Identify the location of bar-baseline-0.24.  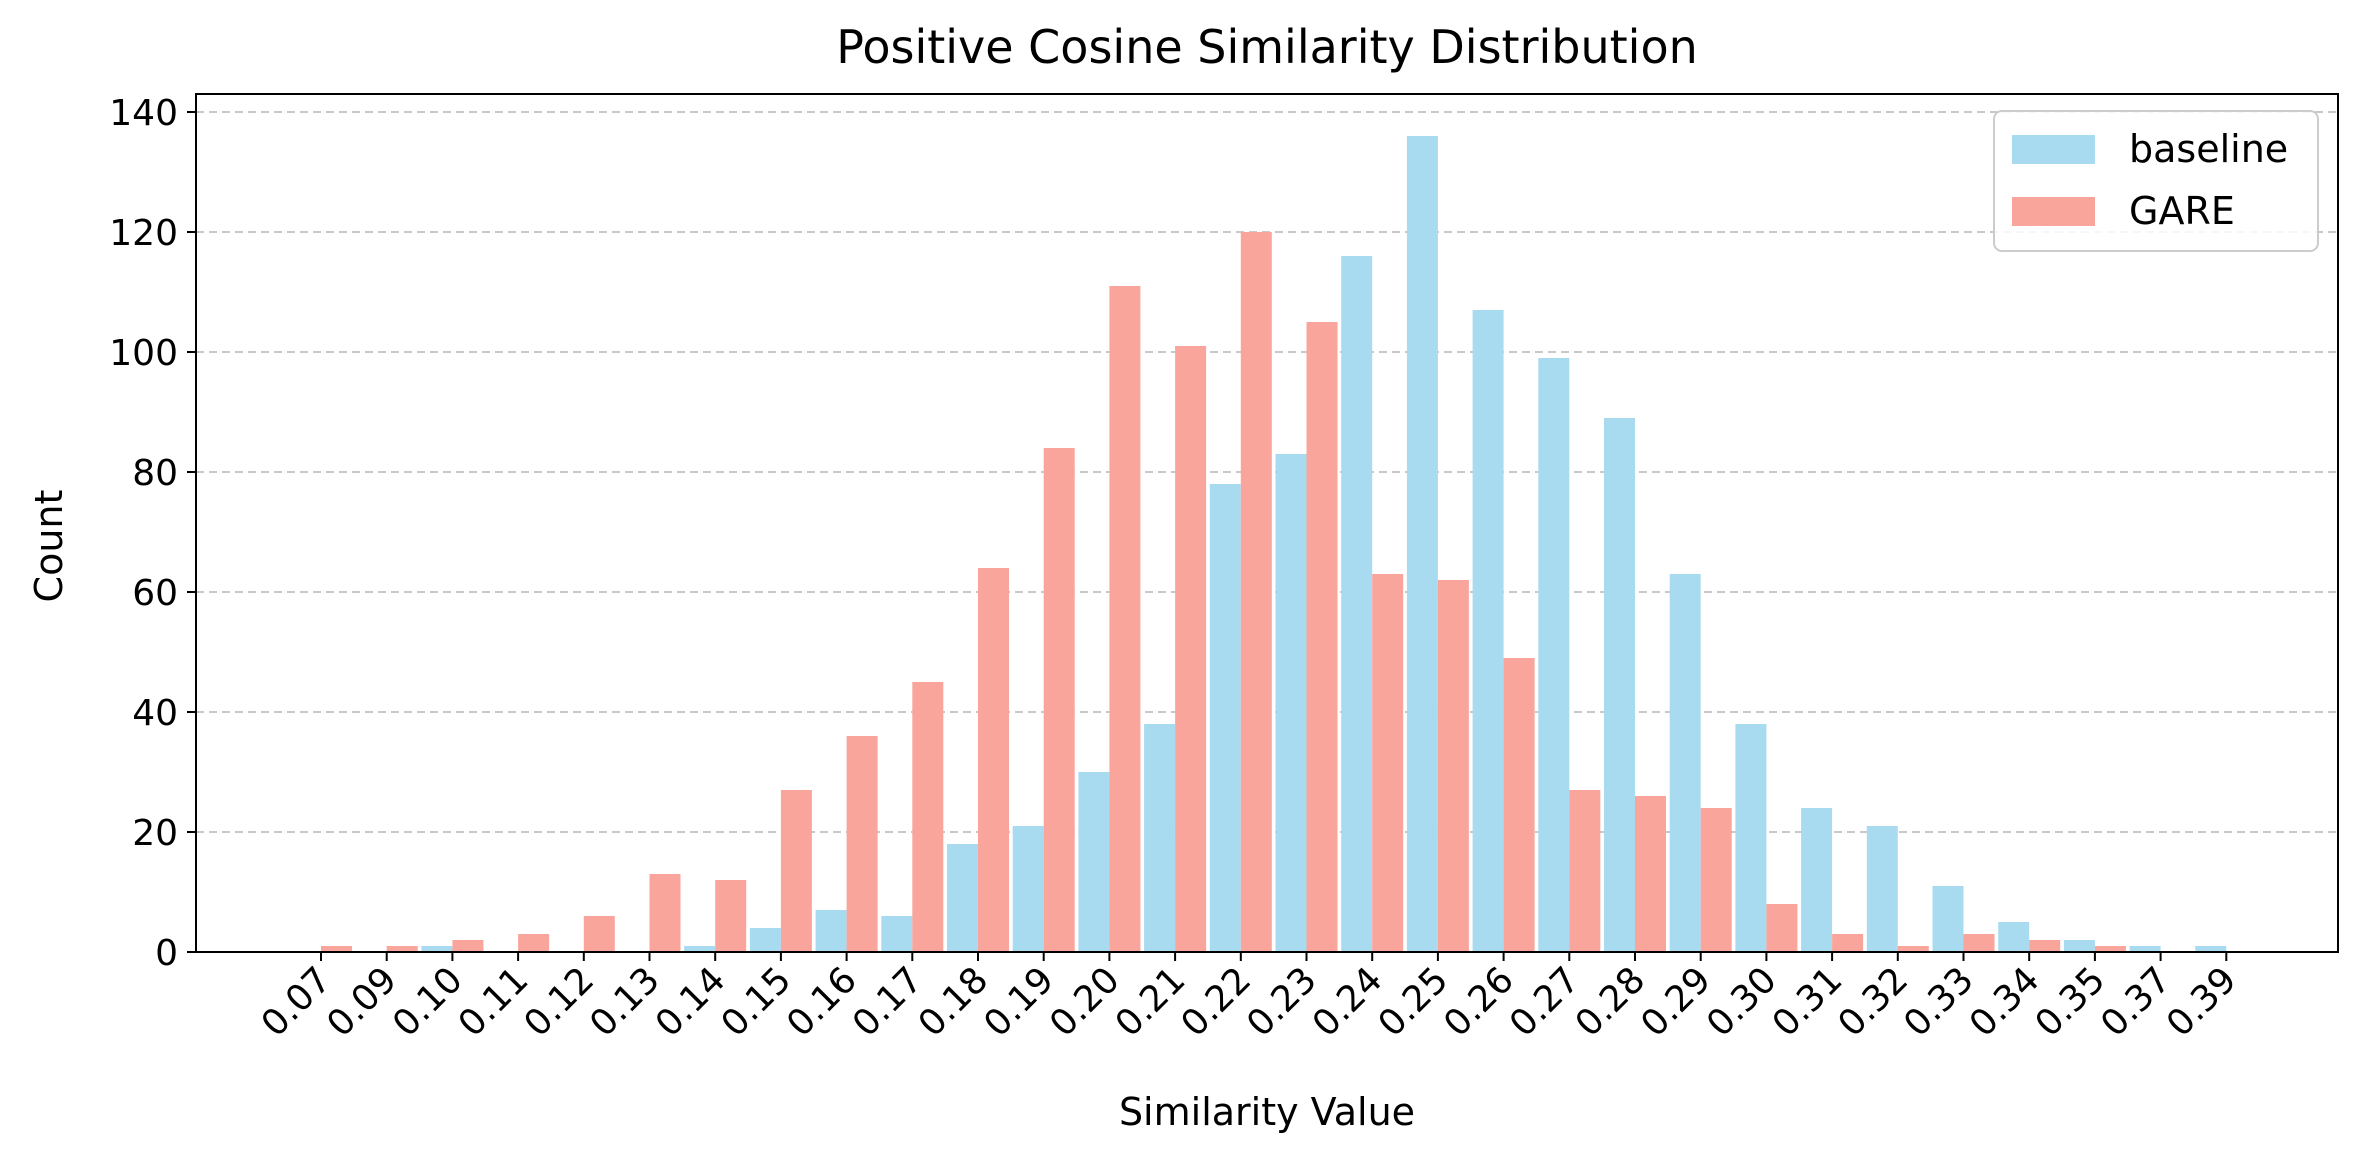
(1357, 604).